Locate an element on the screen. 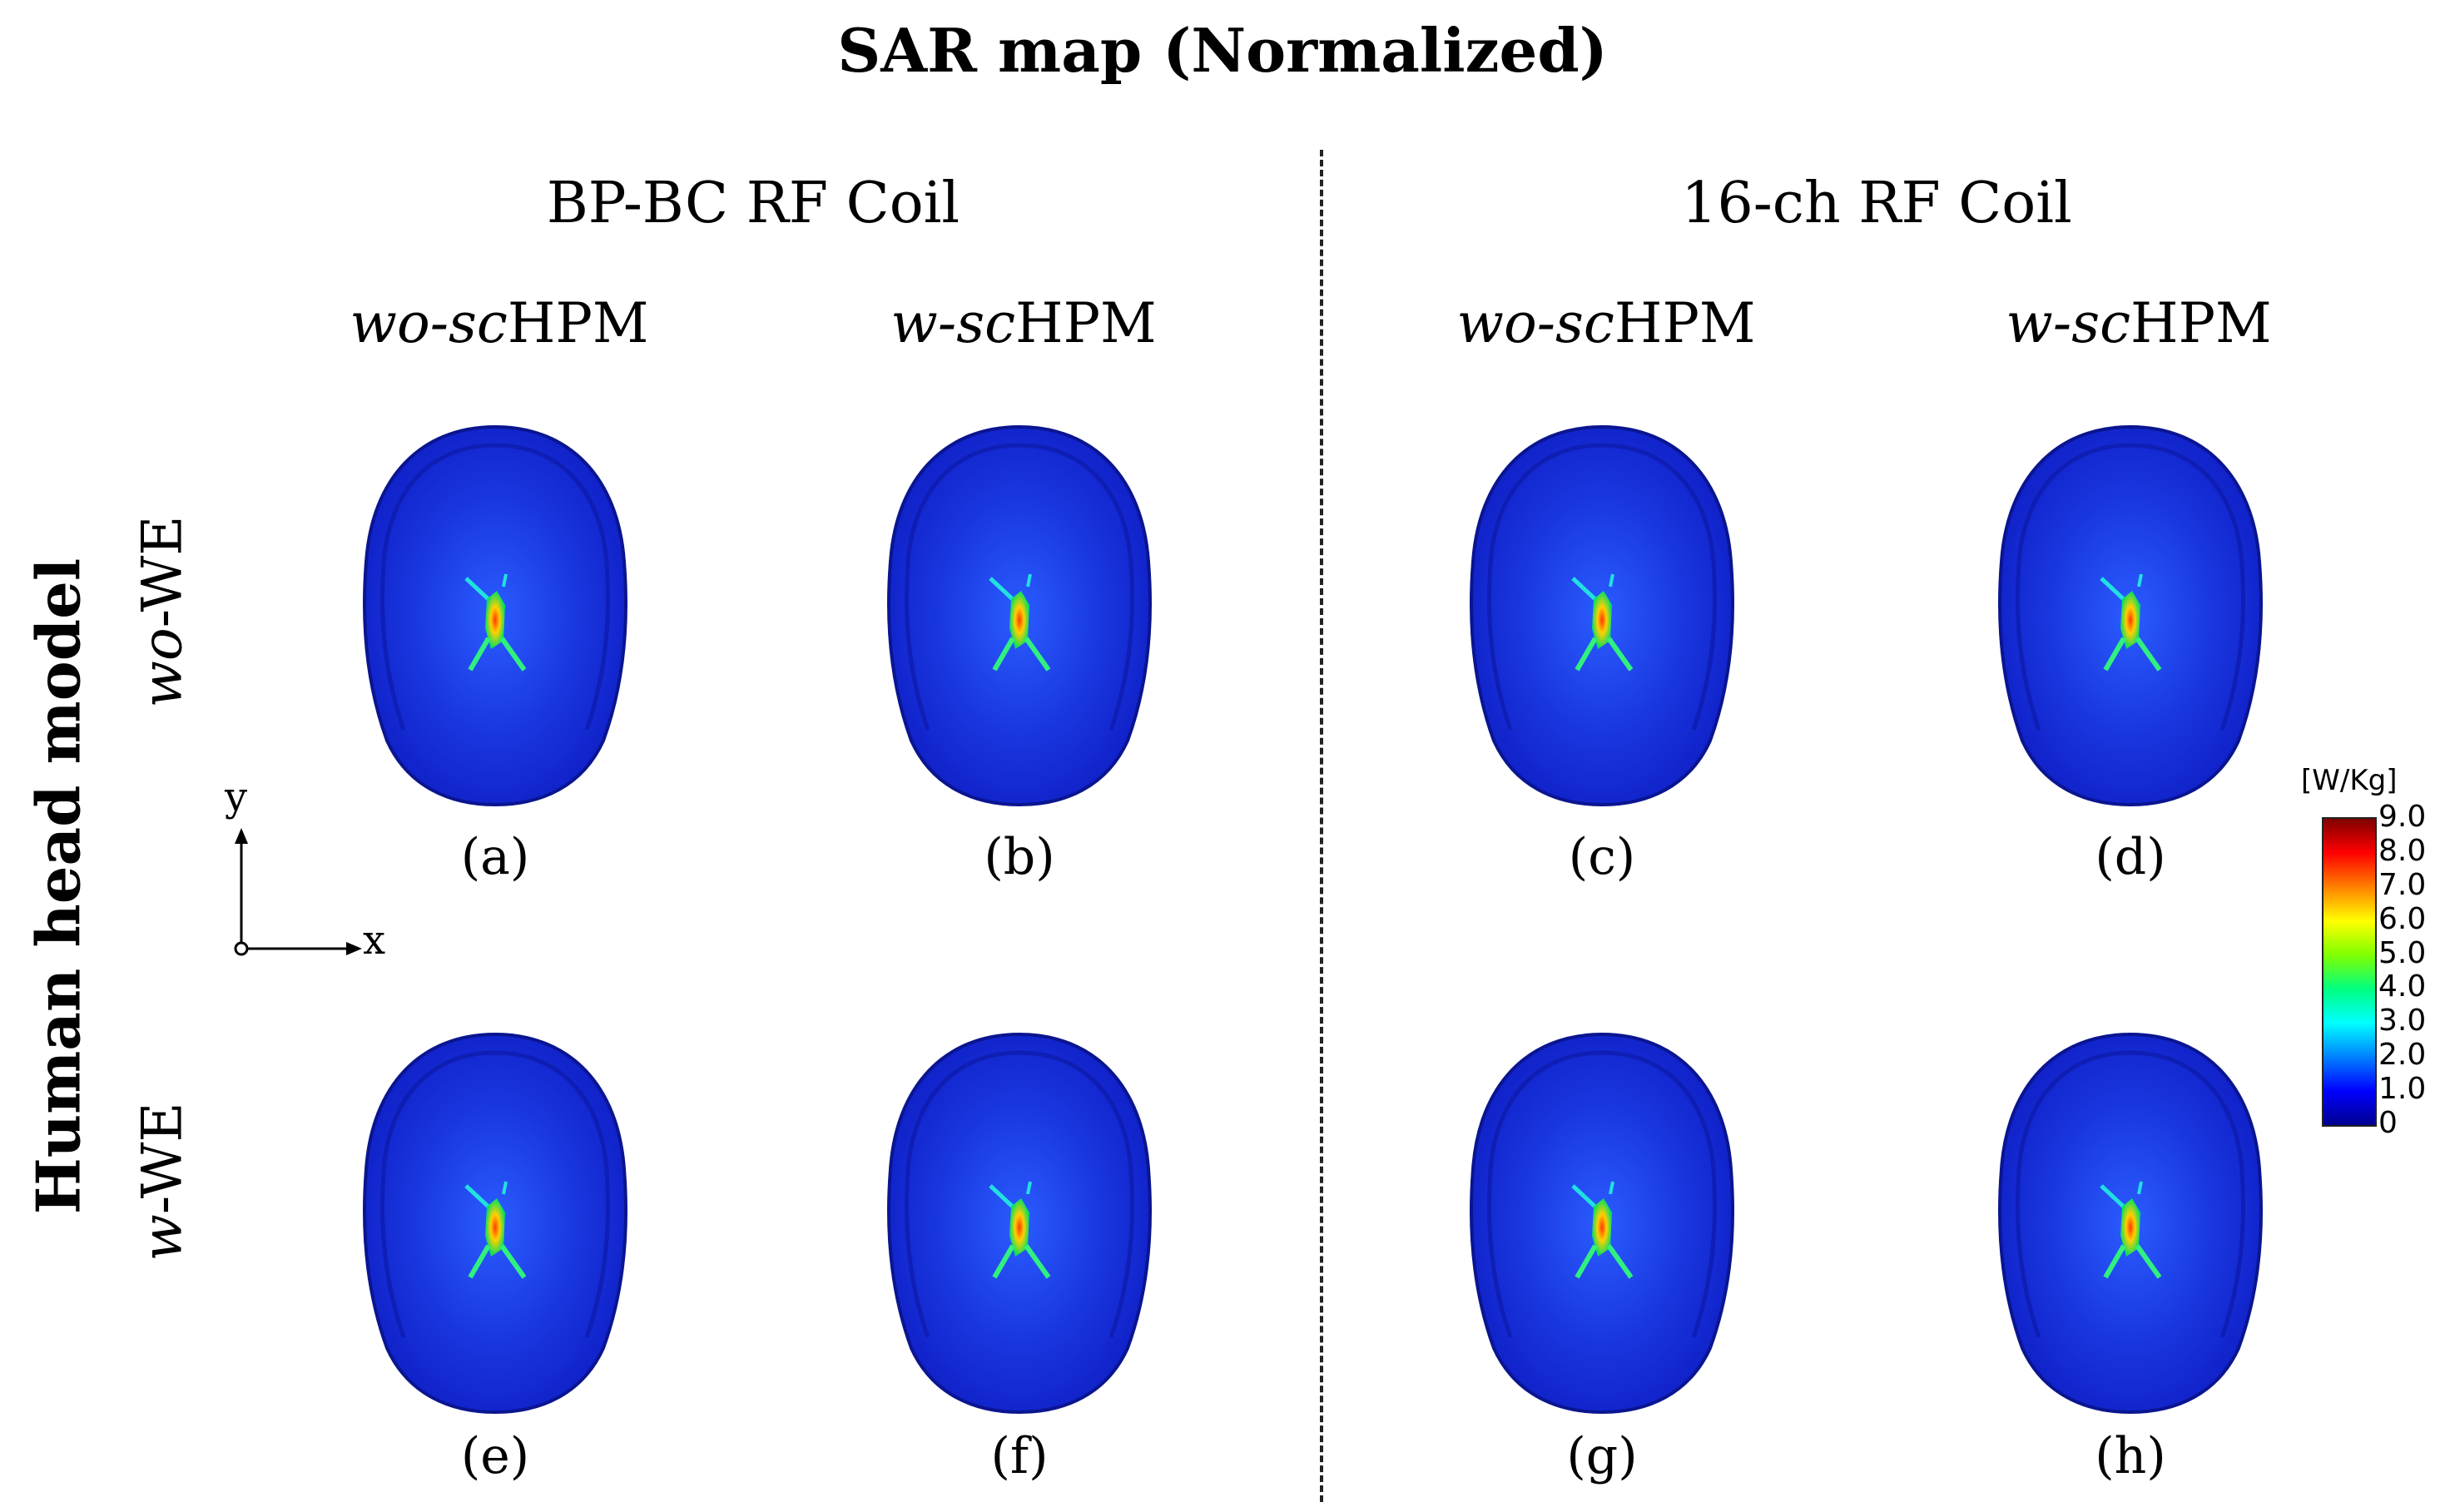 The width and height of the screenshot is (2445, 1512). column-label-3-italic: wo-sc is located at coordinates (1535, 323).